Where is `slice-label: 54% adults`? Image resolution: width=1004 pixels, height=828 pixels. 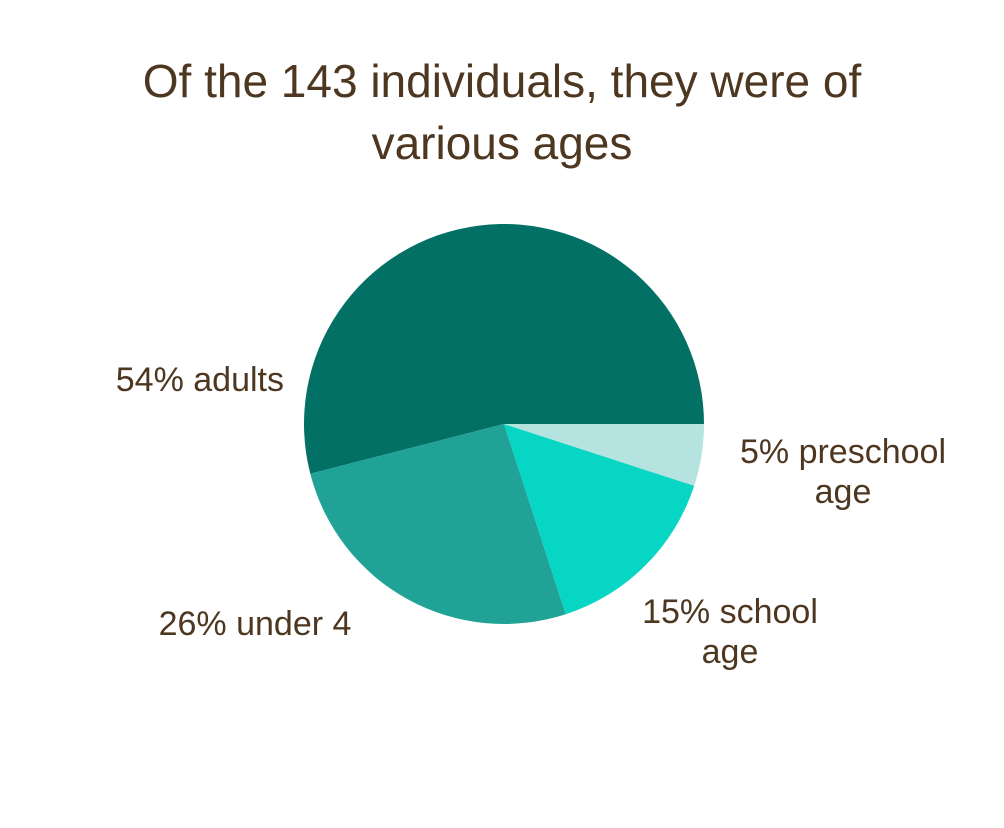
slice-label: 54% adults is located at coordinates (199, 380).